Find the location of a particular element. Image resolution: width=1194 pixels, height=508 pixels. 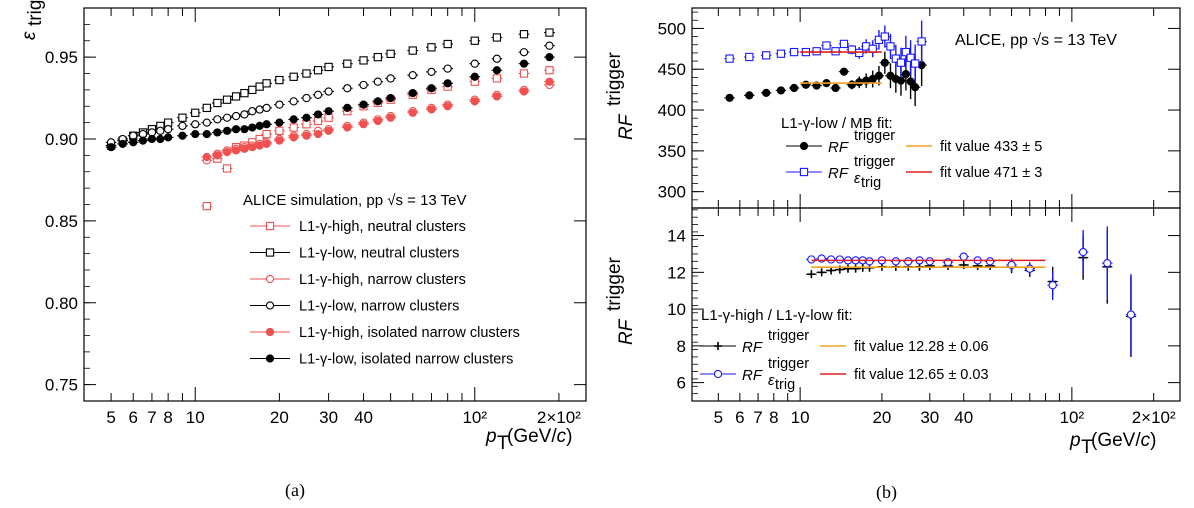

panel-a-ytick-label: 0.75 is located at coordinates (61, 385).